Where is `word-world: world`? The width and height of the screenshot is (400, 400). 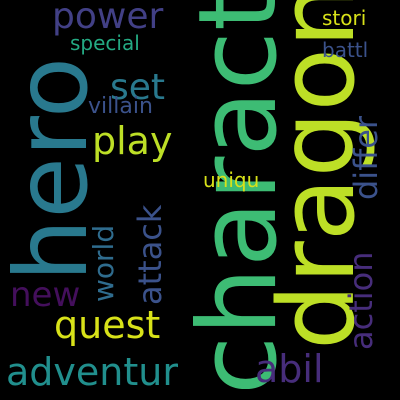 word-world: world is located at coordinates (103, 263).